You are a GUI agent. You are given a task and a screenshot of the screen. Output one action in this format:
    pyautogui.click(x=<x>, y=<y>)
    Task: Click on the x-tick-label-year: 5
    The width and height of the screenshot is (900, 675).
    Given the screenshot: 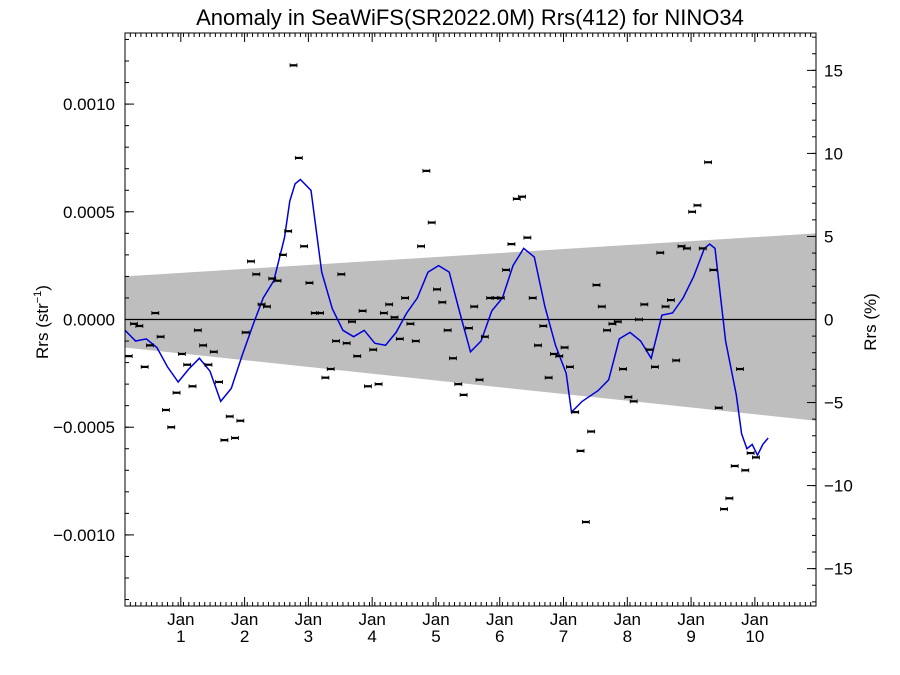 What is the action you would take?
    pyautogui.click(x=435, y=636)
    